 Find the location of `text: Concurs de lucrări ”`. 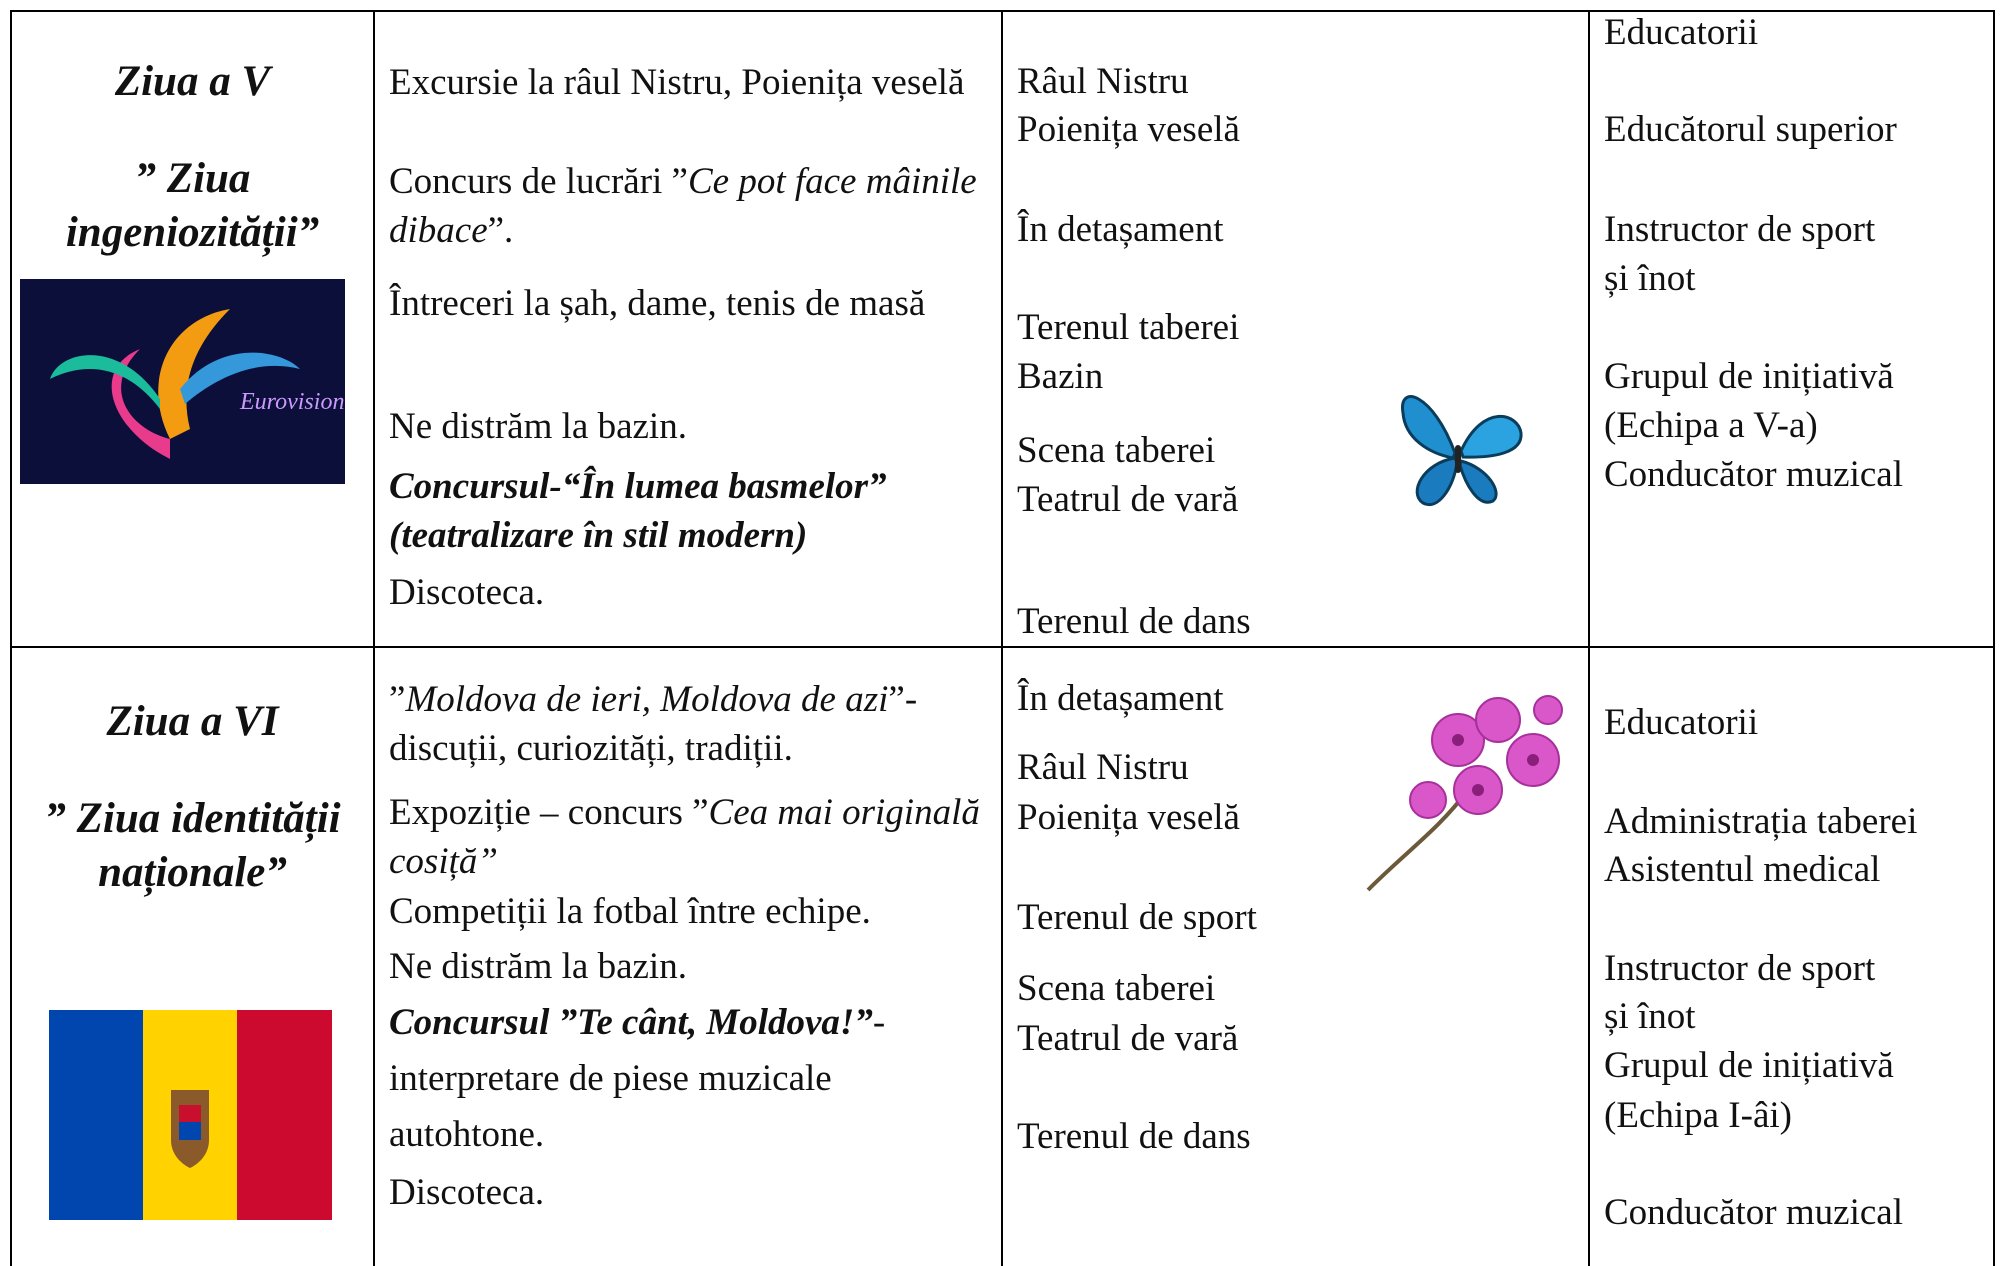

text: Concurs de lucrări ” is located at coordinates (538, 181).